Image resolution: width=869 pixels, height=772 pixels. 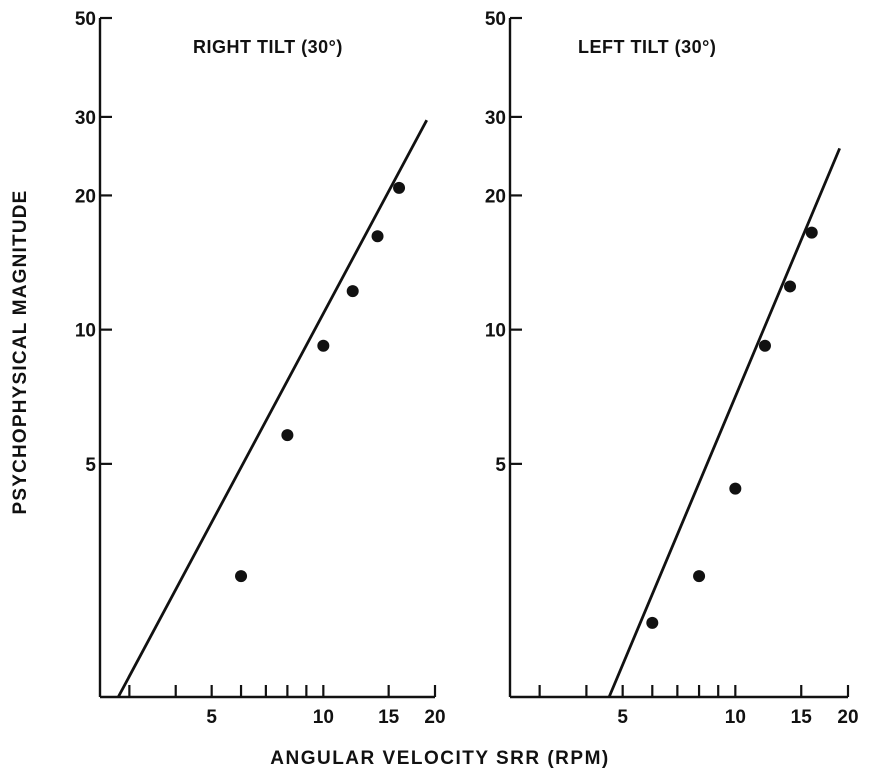 I want to click on y-axis-label: PSYCHOPHYSICAL MAGNITUDE, so click(x=20, y=351).